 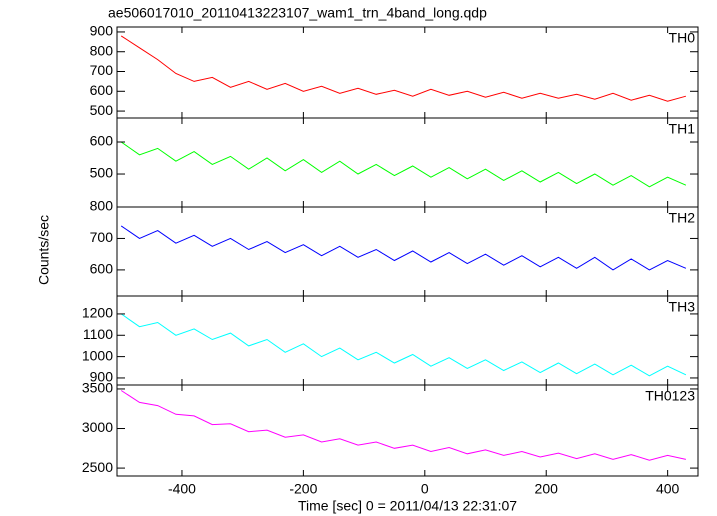 I want to click on x-tick-label: 400, so click(x=668, y=489).